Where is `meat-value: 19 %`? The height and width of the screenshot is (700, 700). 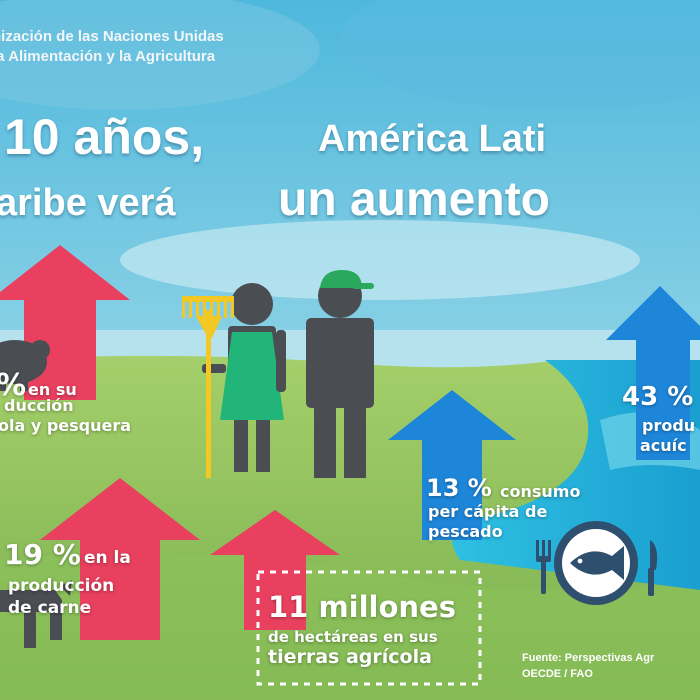 meat-value: 19 % is located at coordinates (42, 554).